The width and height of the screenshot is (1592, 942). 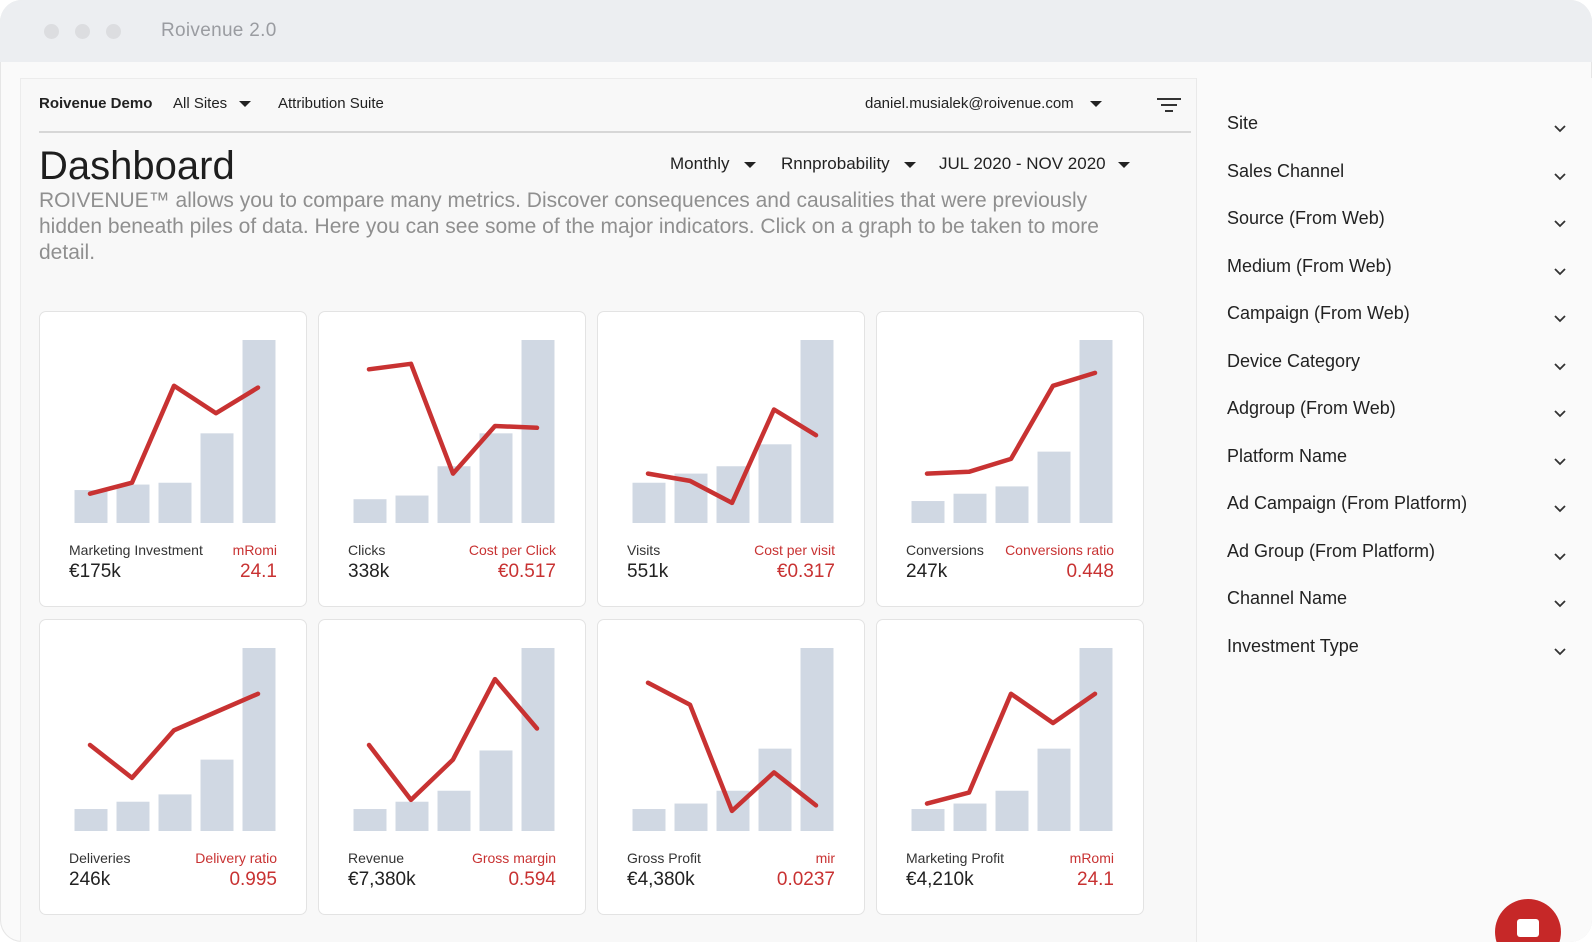 I want to click on metric-card: Clicks 338k Cost per Click €0.517, so click(x=452, y=459).